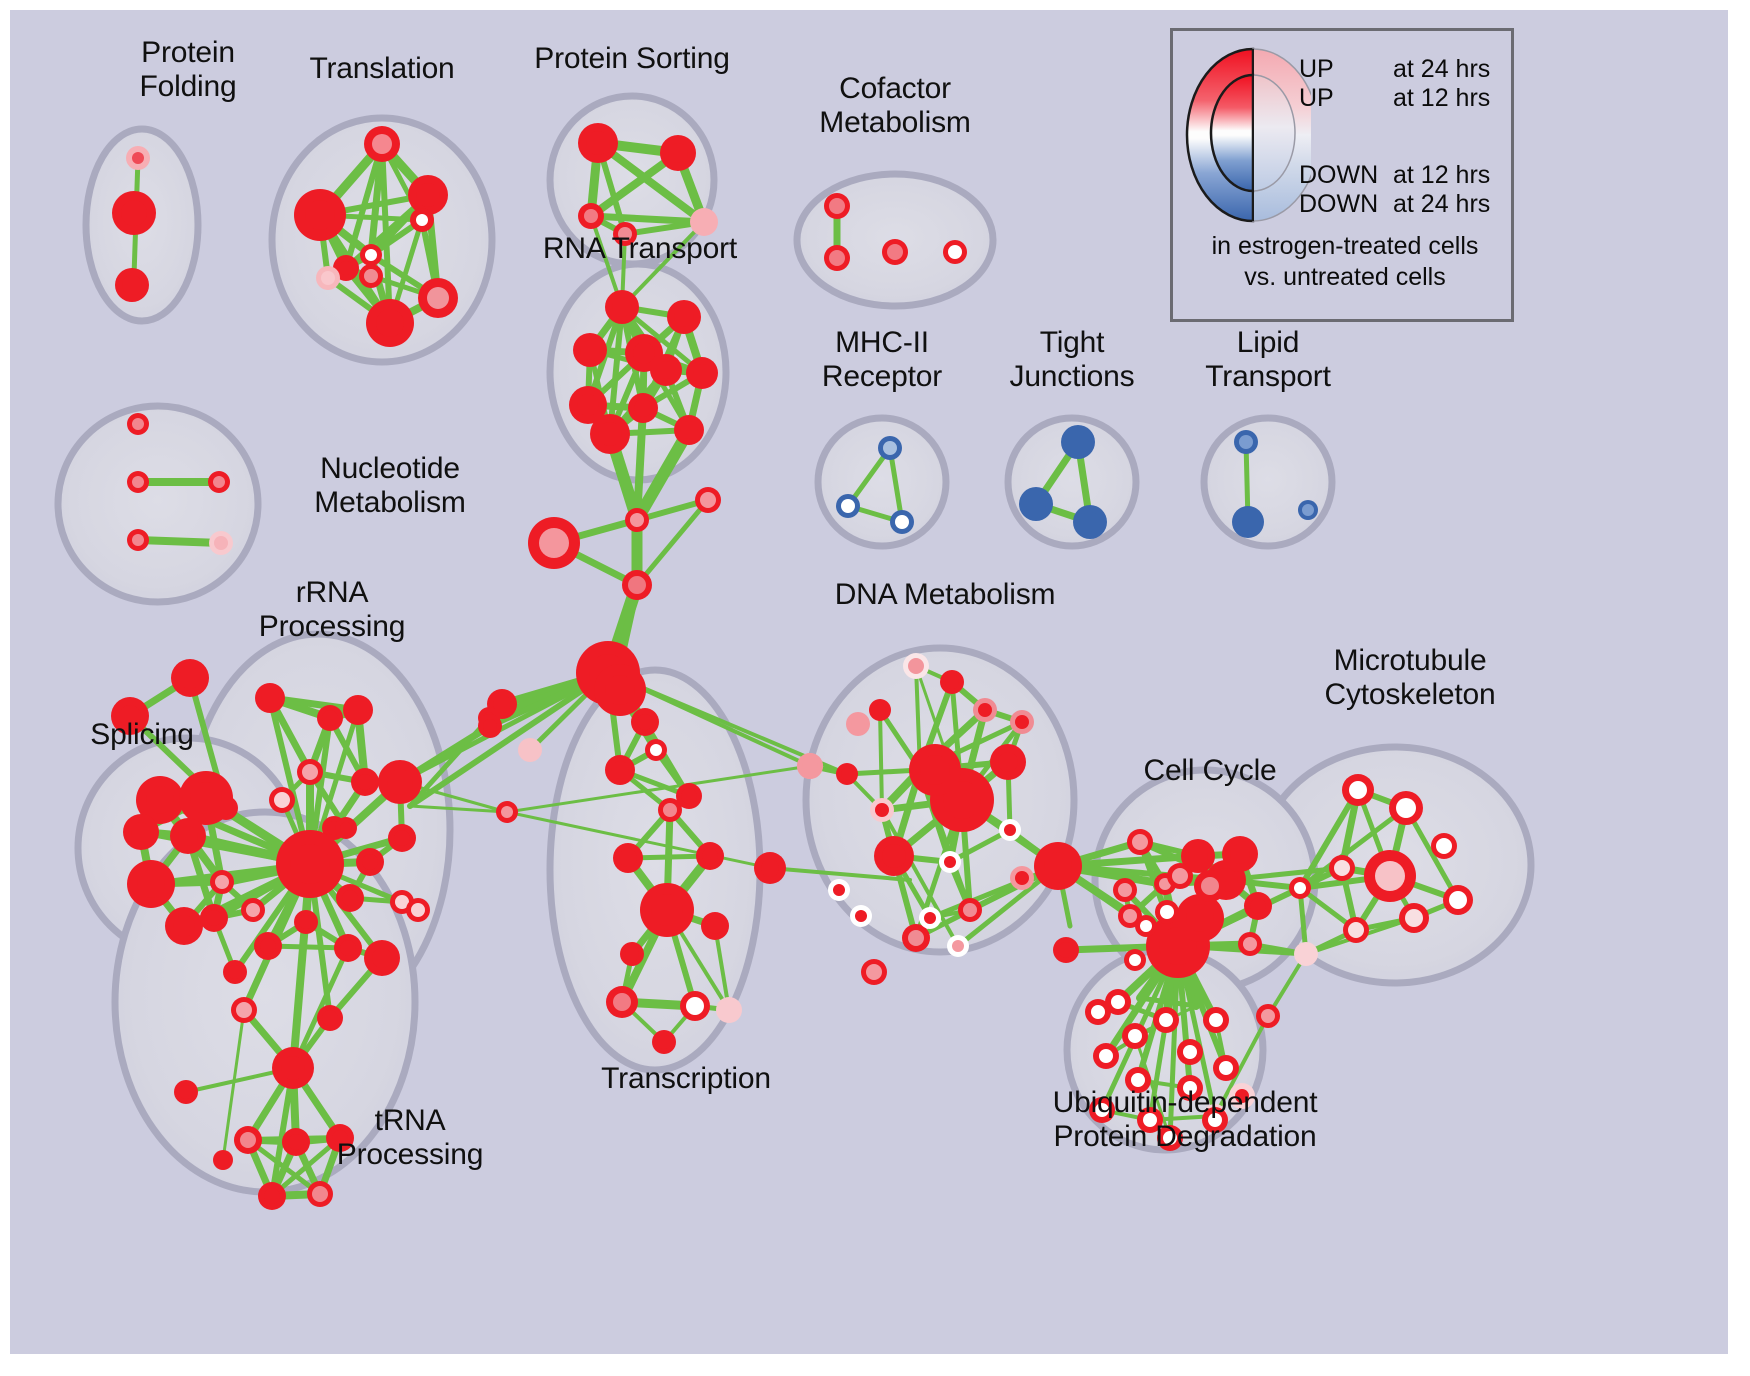  What do you see at coordinates (179, 512) in the screenshot?
I see `edges-nucleotide` at bounding box center [179, 512].